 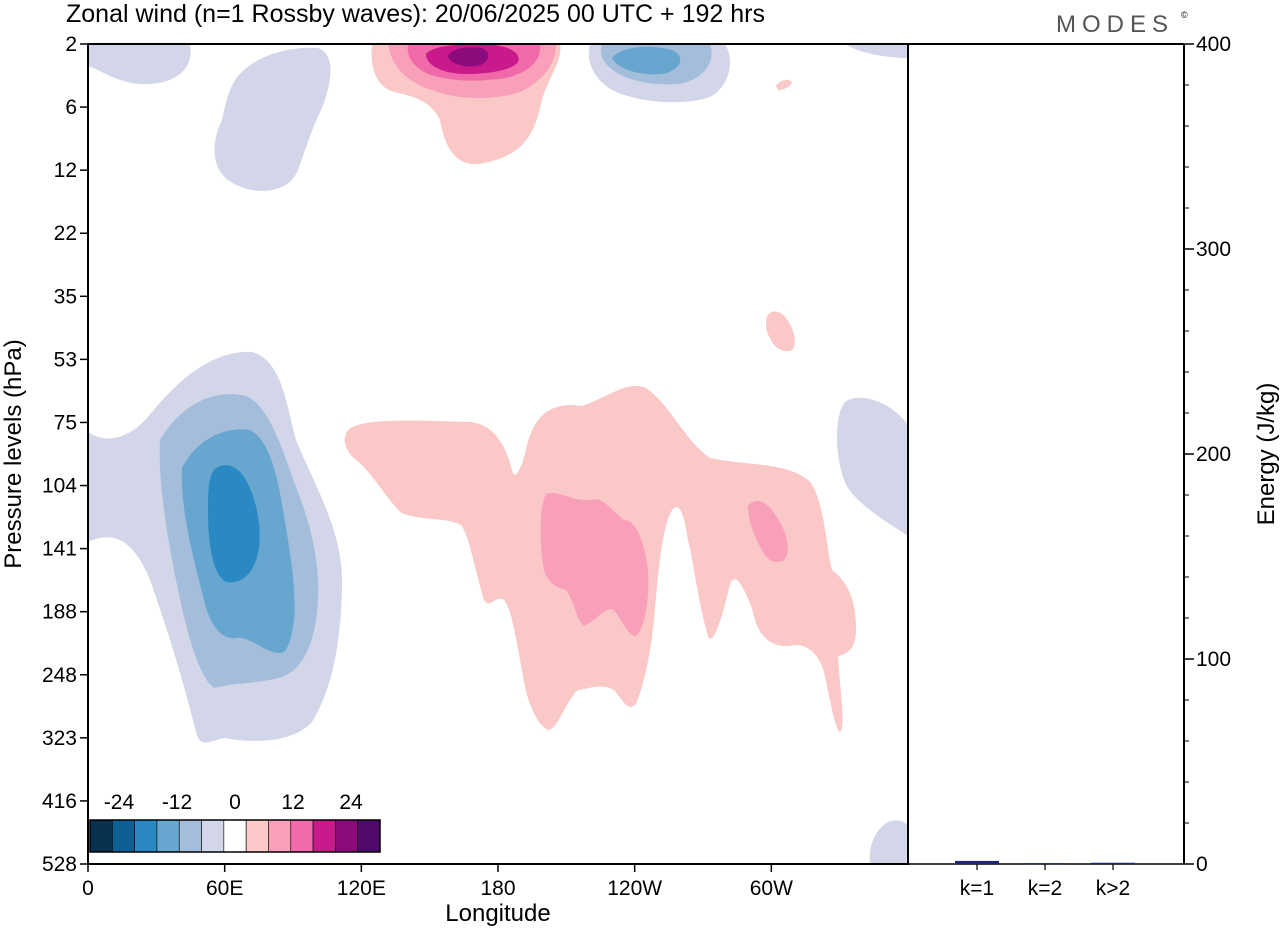 I want to click on y-axis-ticks: 2 6 12 22 35 53 75 104 141 188 248 323 416 528, so click(x=65, y=454).